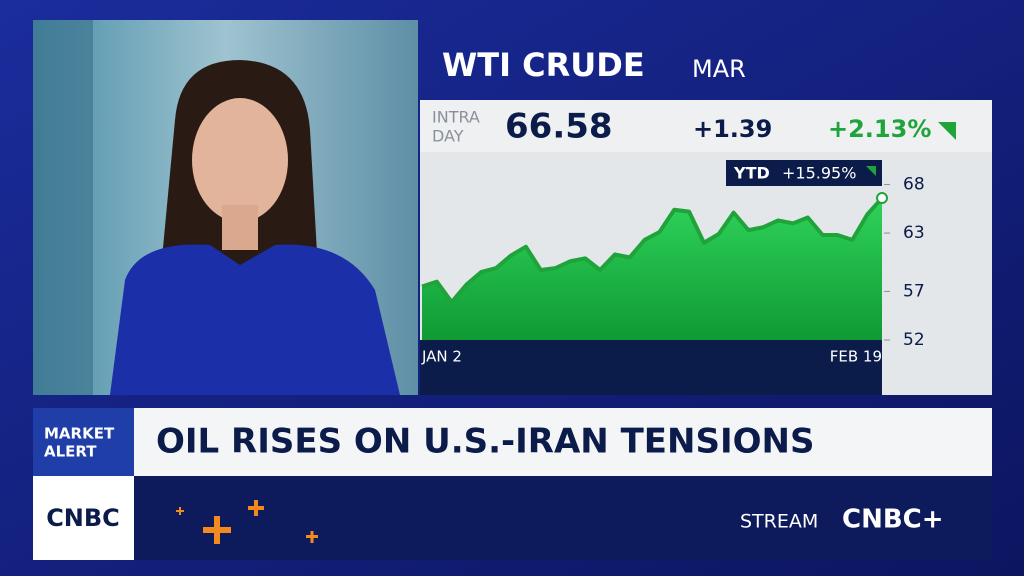 This screenshot has height=576, width=1024. Describe the element at coordinates (719, 69) in the screenshot. I see `contract-month: MAR` at that location.